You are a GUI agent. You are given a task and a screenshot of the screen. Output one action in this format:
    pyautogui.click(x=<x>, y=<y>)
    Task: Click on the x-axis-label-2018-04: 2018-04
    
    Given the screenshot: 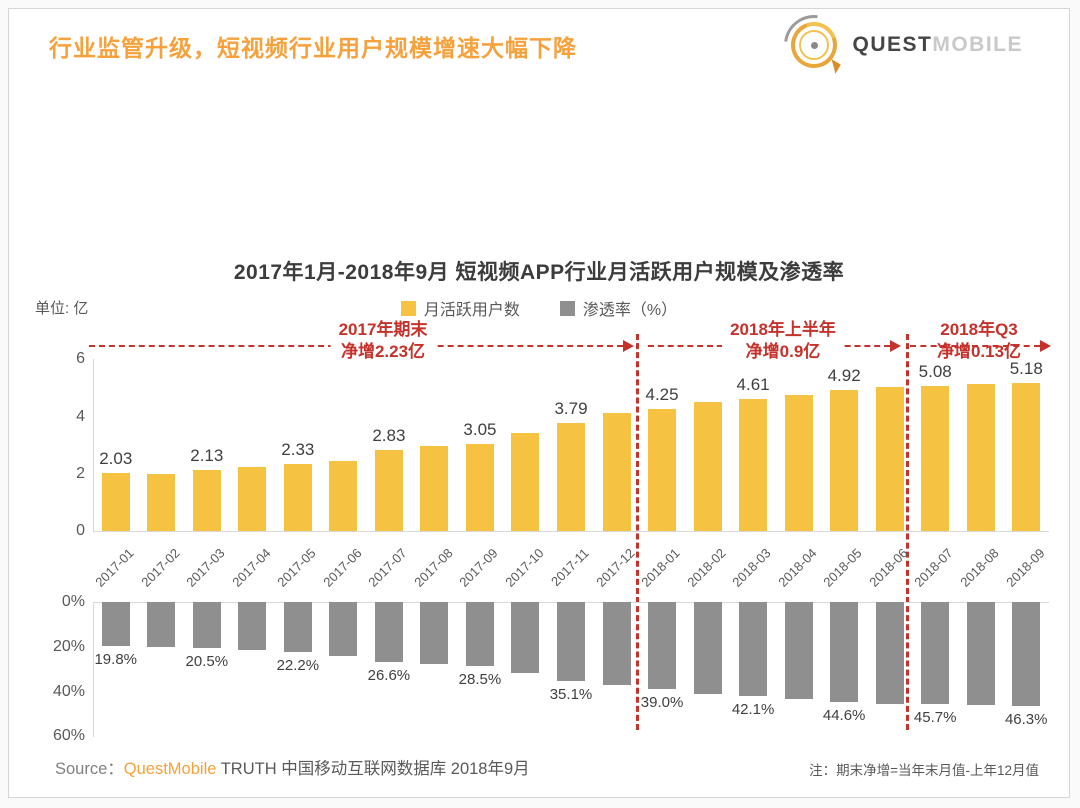 What is the action you would take?
    pyautogui.click(x=797, y=567)
    